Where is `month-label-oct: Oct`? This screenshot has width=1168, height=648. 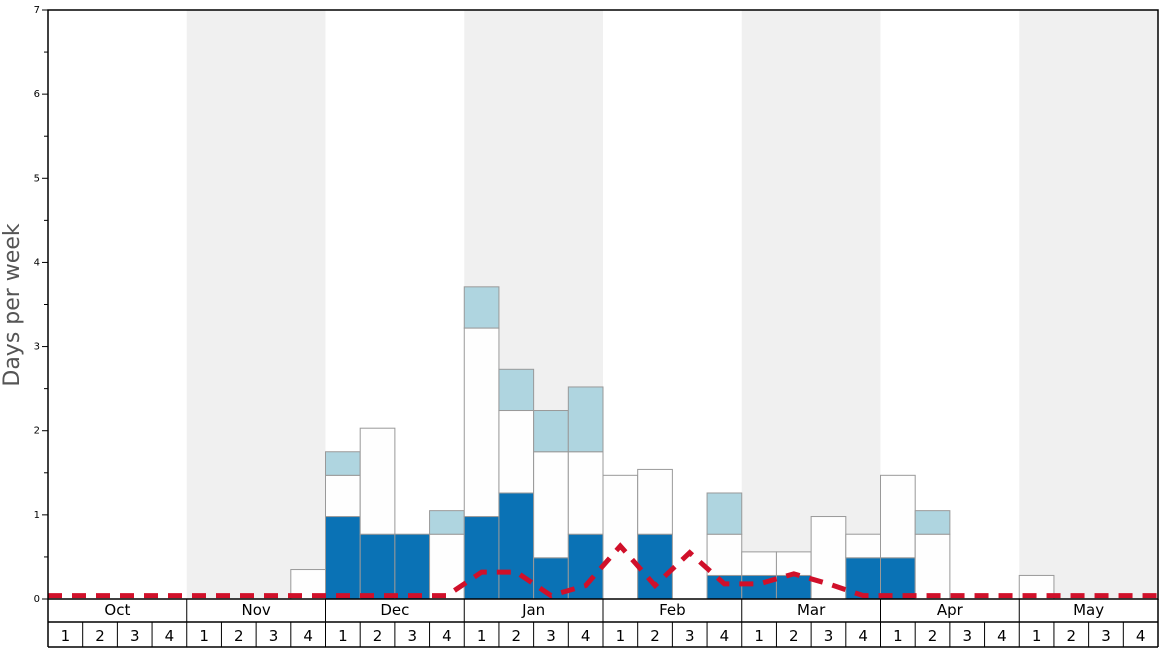
month-label-oct: Oct is located at coordinates (117, 610).